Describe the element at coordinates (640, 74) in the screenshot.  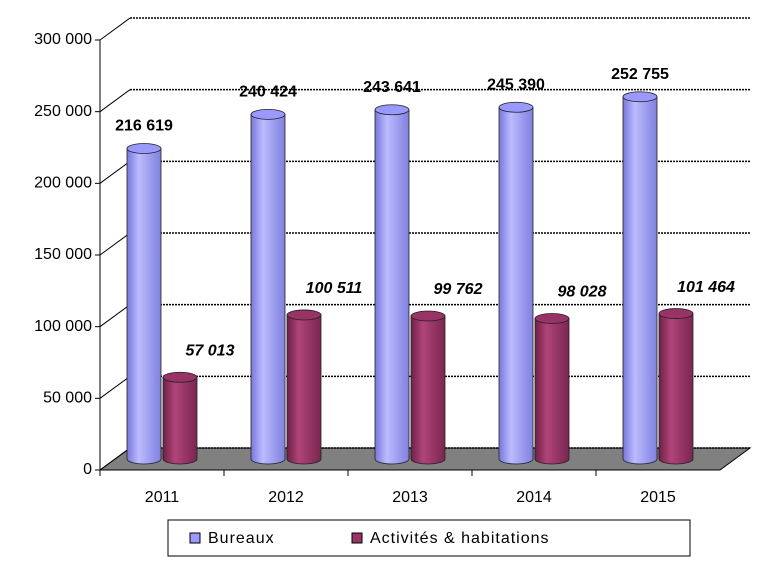
I see `value-label: 252 755` at that location.